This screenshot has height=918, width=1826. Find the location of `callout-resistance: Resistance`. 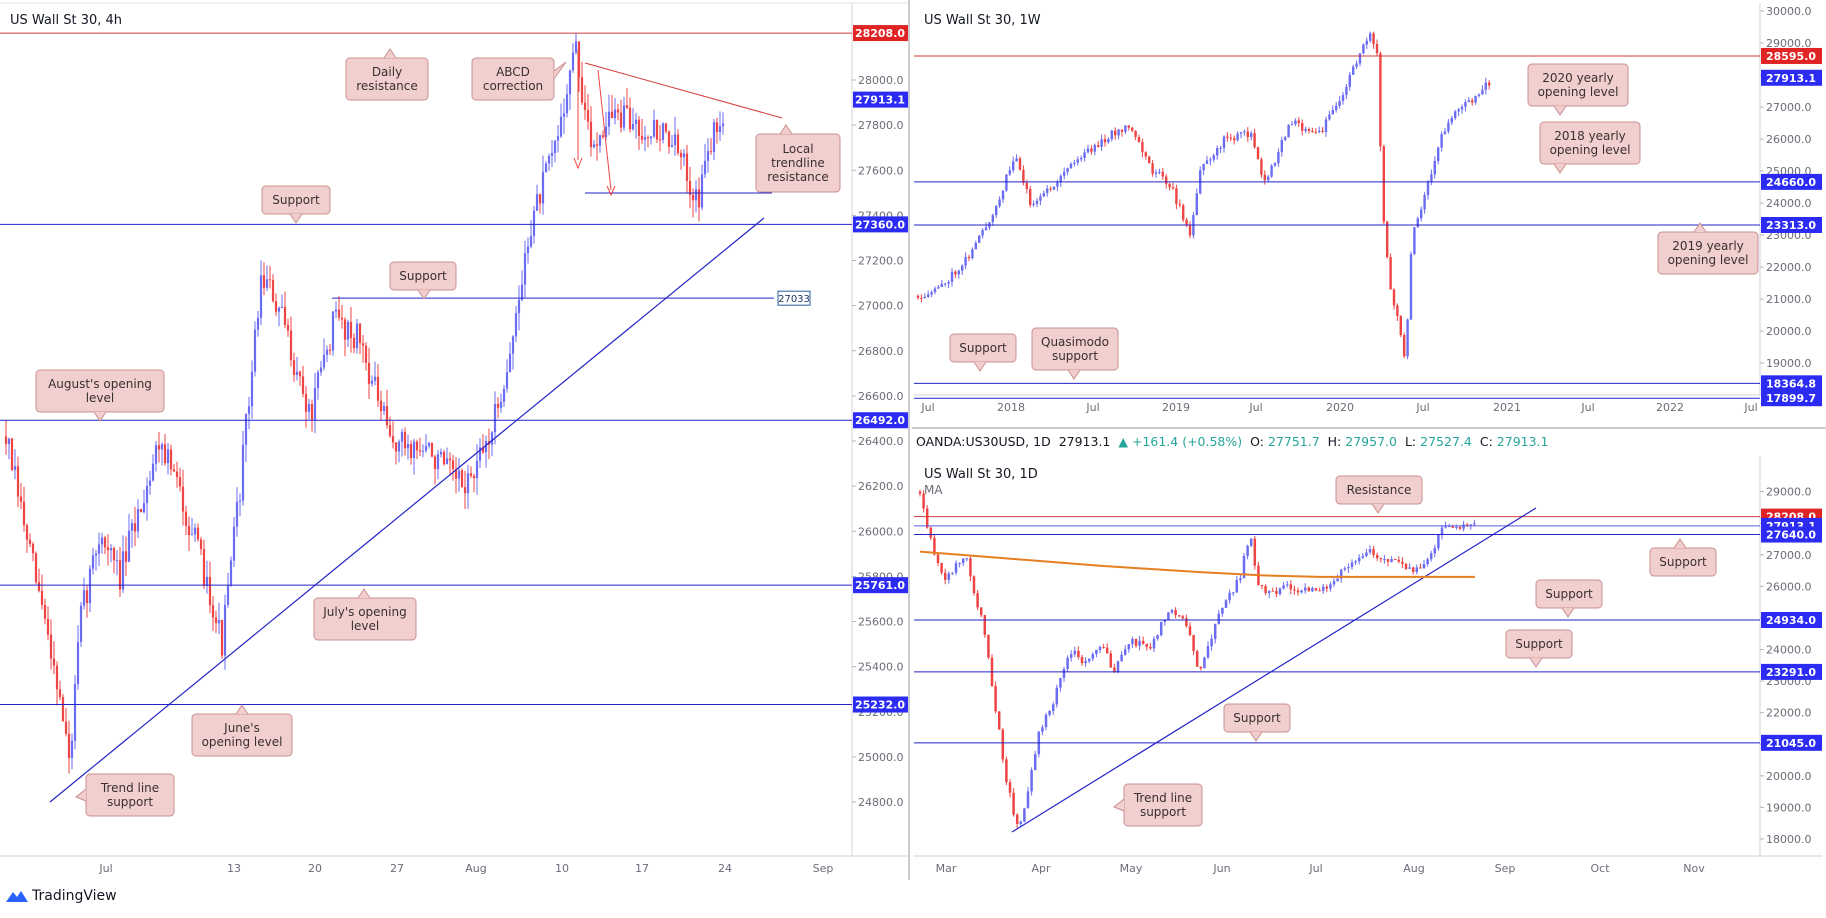

callout-resistance: Resistance is located at coordinates (1379, 494).